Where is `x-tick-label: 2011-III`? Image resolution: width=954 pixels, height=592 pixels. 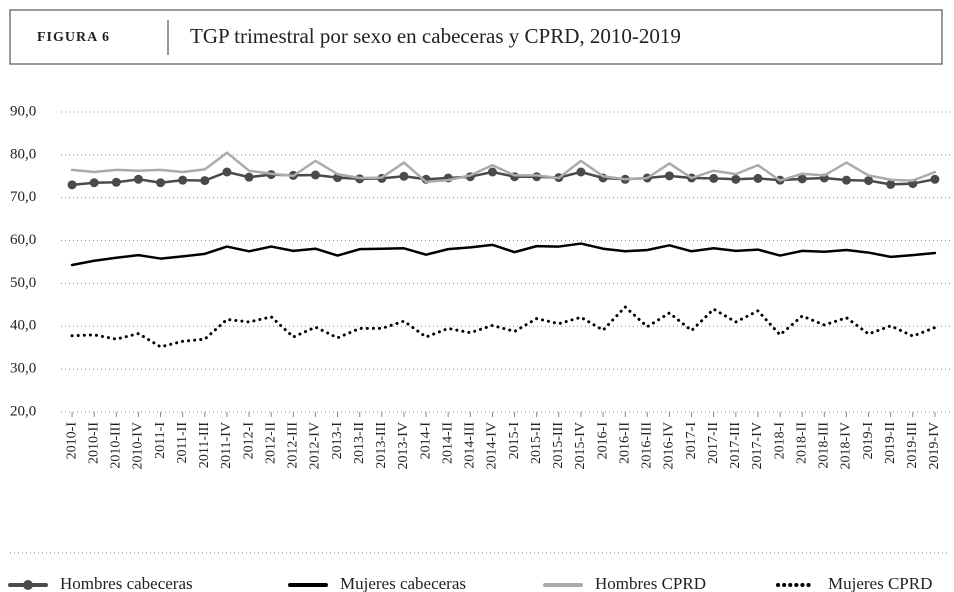 x-tick-label: 2011-III is located at coordinates (204, 445).